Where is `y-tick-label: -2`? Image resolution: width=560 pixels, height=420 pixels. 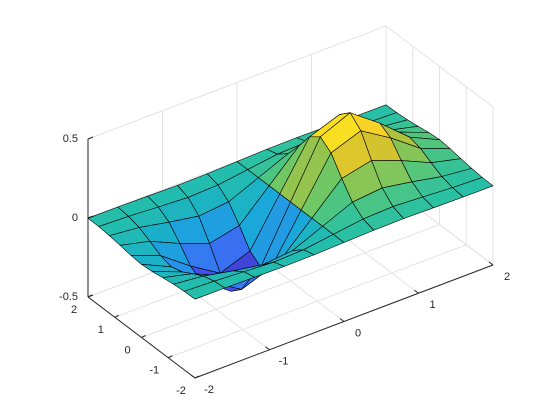
y-tick-label: -2 is located at coordinates (181, 391).